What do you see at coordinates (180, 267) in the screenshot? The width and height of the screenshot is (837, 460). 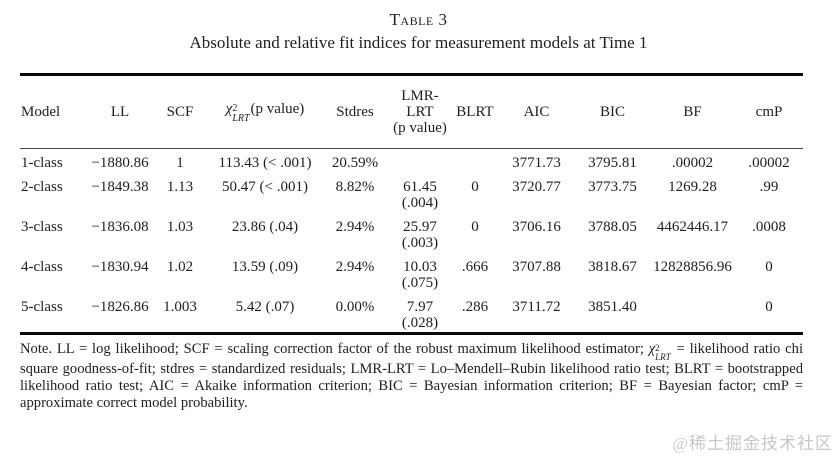 I see `cell-scf: 1.02` at bounding box center [180, 267].